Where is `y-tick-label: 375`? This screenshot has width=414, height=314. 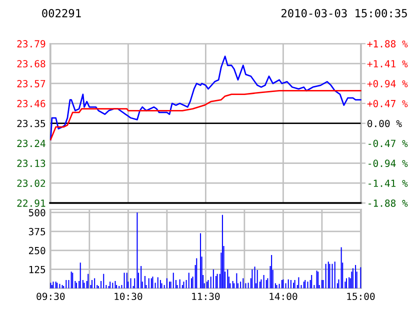 y-tick-label: 375 is located at coordinates (37, 232).